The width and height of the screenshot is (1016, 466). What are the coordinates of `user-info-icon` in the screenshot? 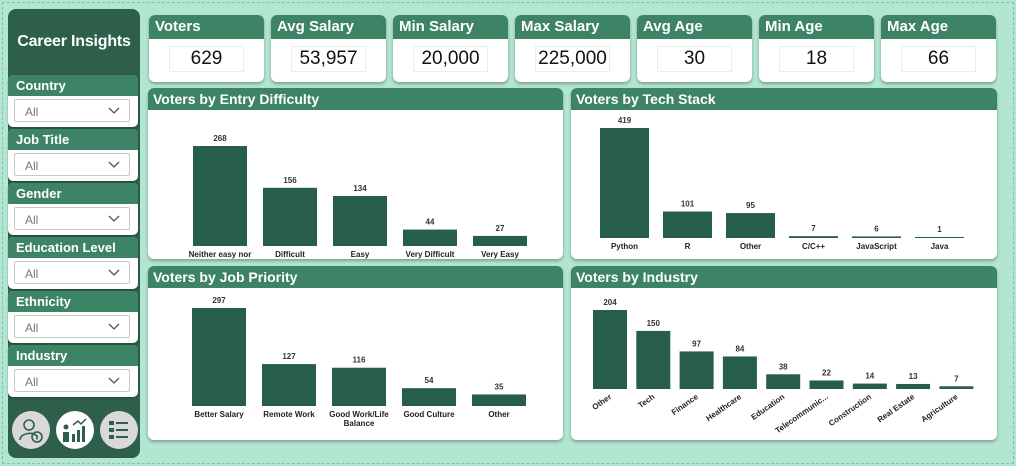 It's located at (31, 431).